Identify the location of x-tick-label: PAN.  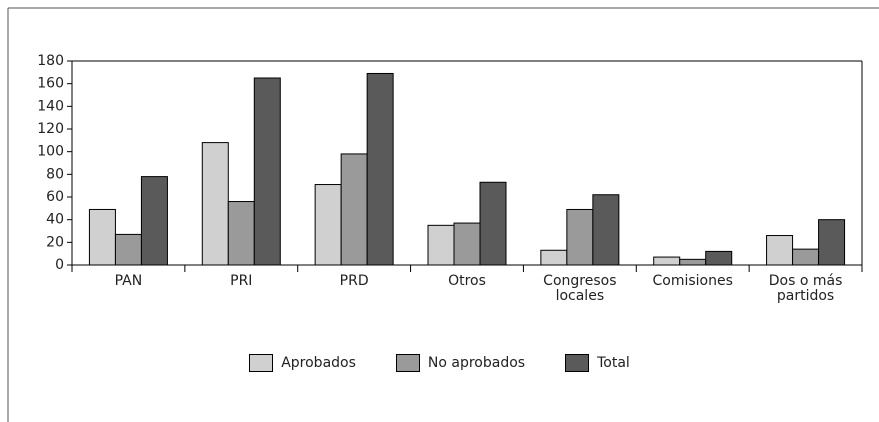
(128, 281).